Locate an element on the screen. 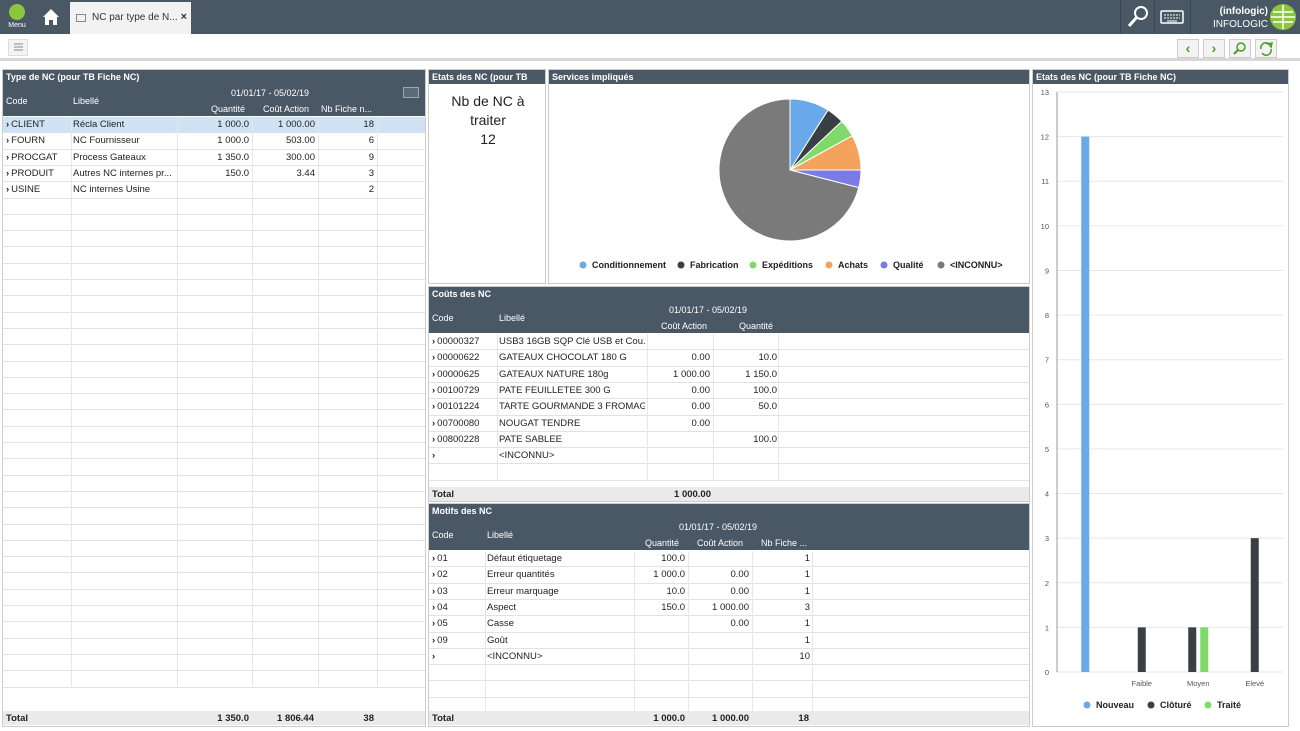 The width and height of the screenshot is (1300, 731). table-row: › 00800228 PATE SABLEE 100.0 is located at coordinates (729, 440).